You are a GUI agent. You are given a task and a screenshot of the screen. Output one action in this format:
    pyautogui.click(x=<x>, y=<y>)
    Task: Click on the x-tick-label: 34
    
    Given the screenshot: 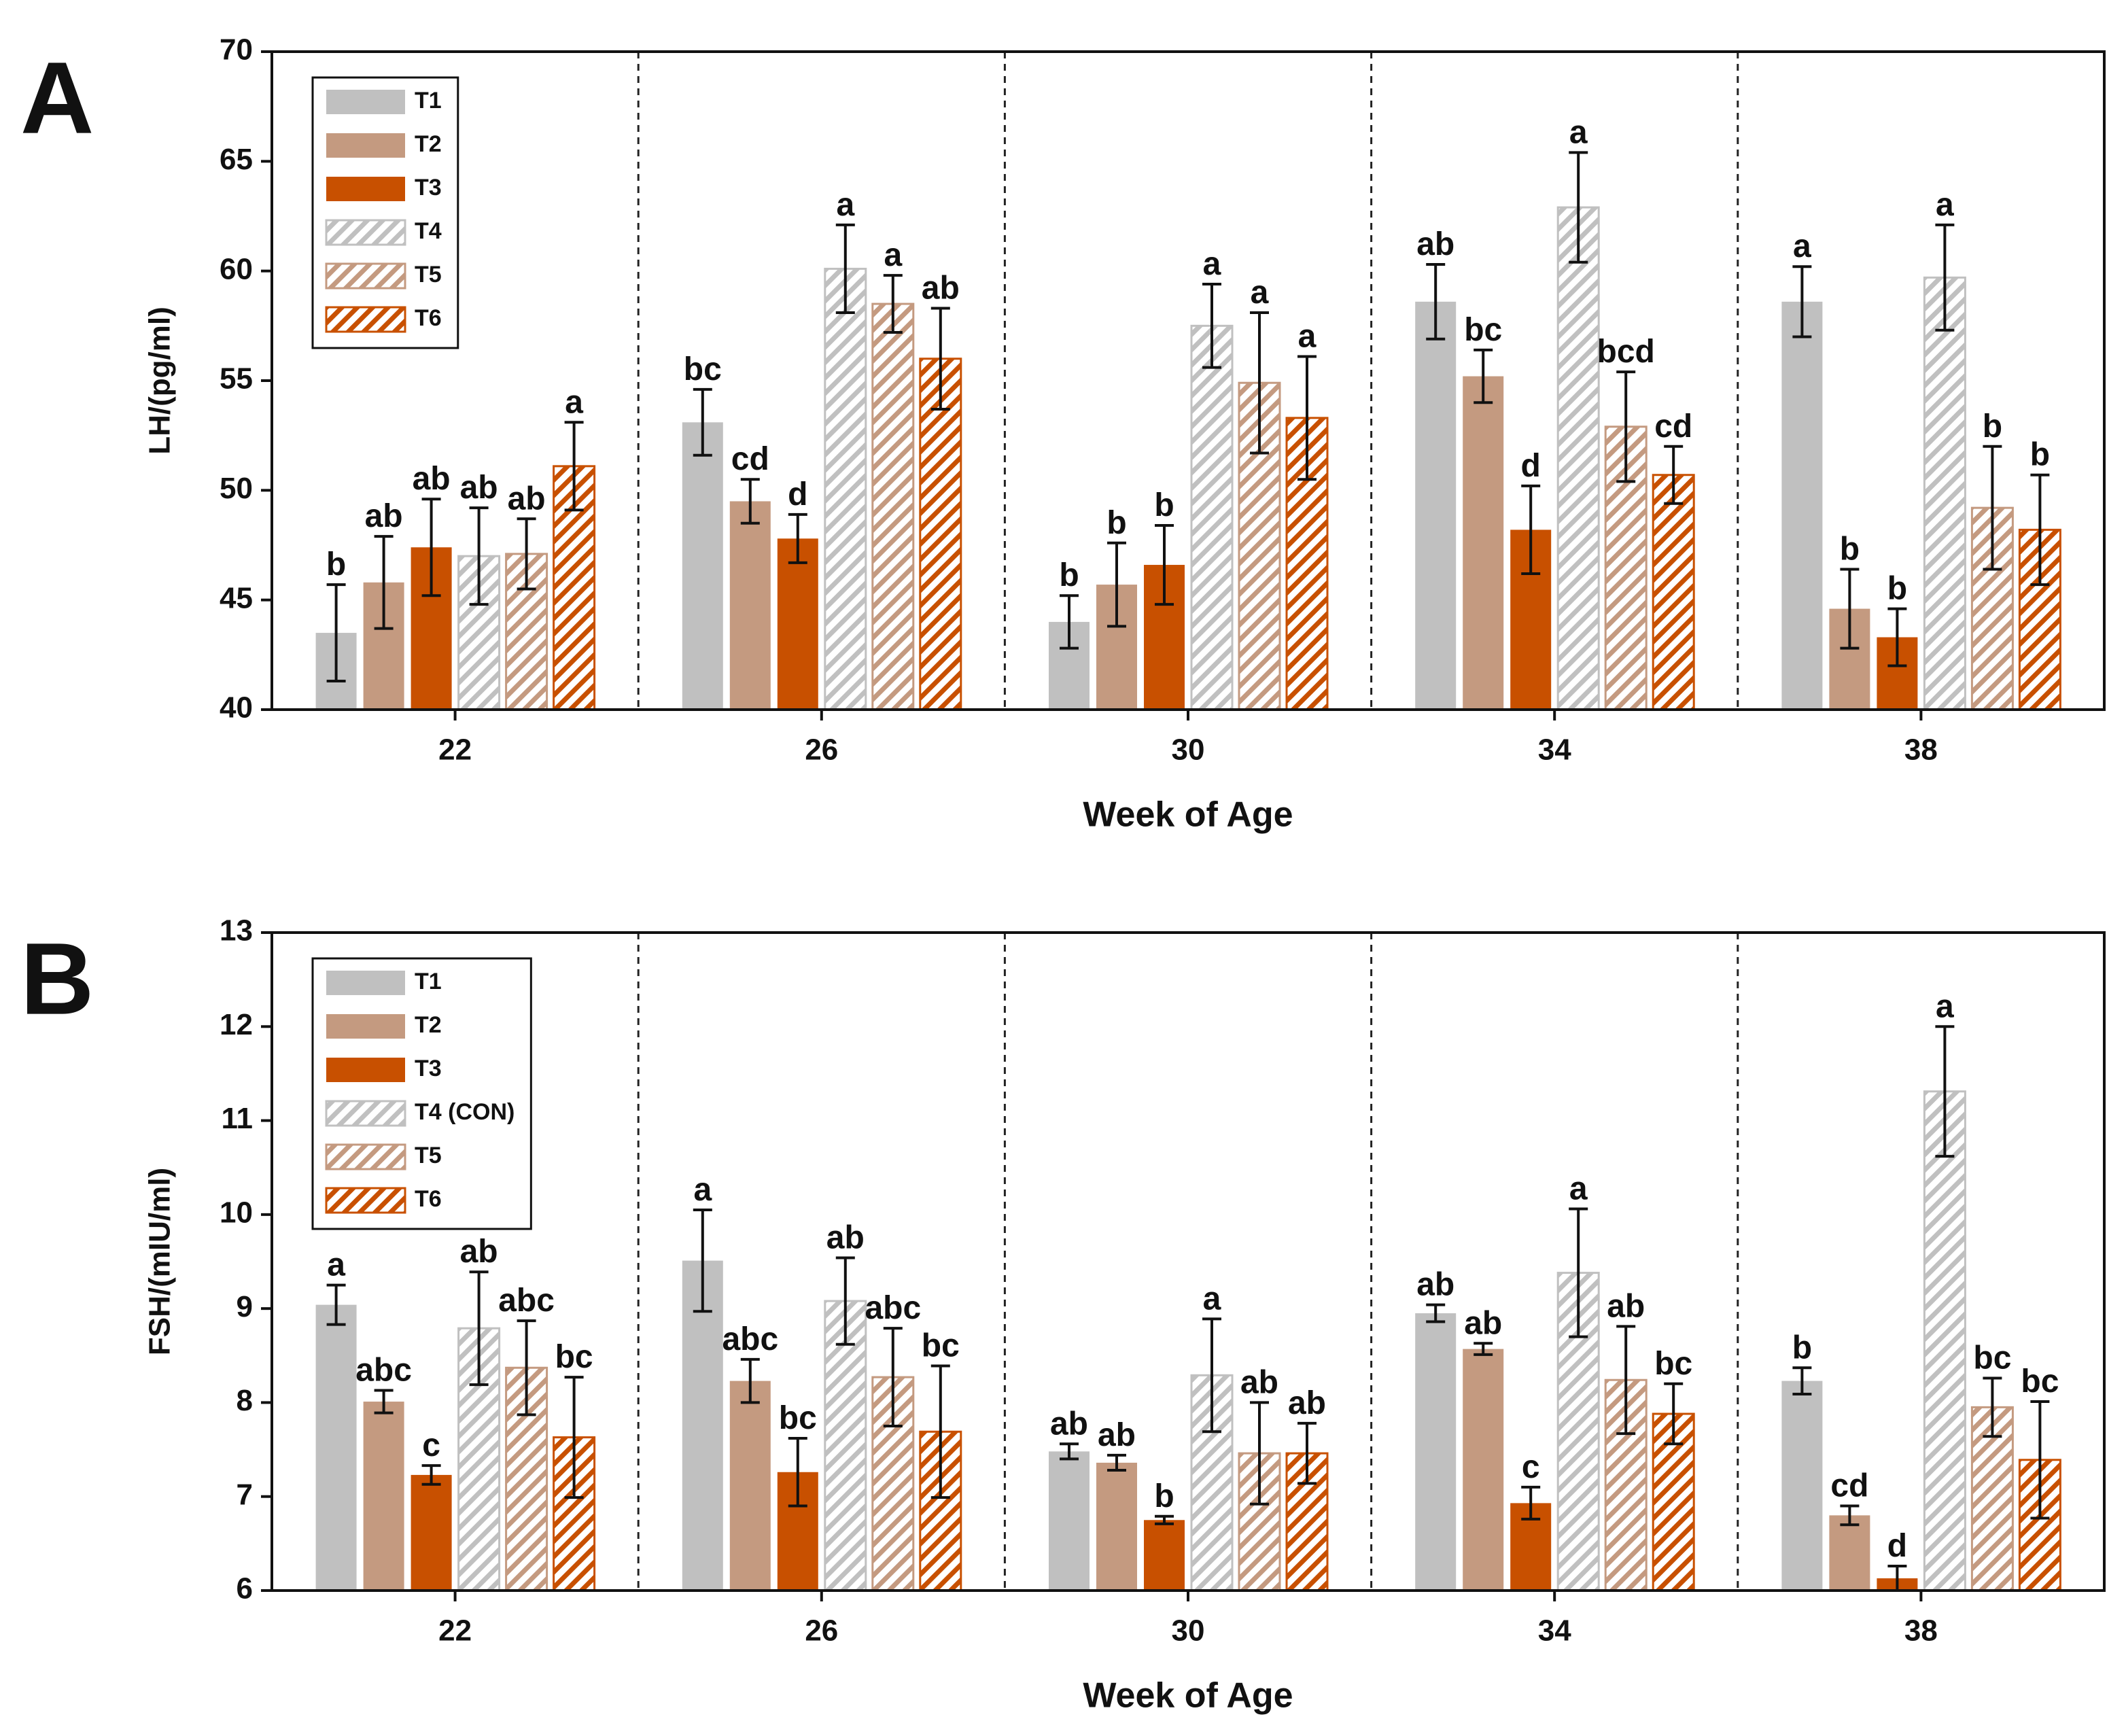 What is the action you would take?
    pyautogui.click(x=1554, y=1631)
    